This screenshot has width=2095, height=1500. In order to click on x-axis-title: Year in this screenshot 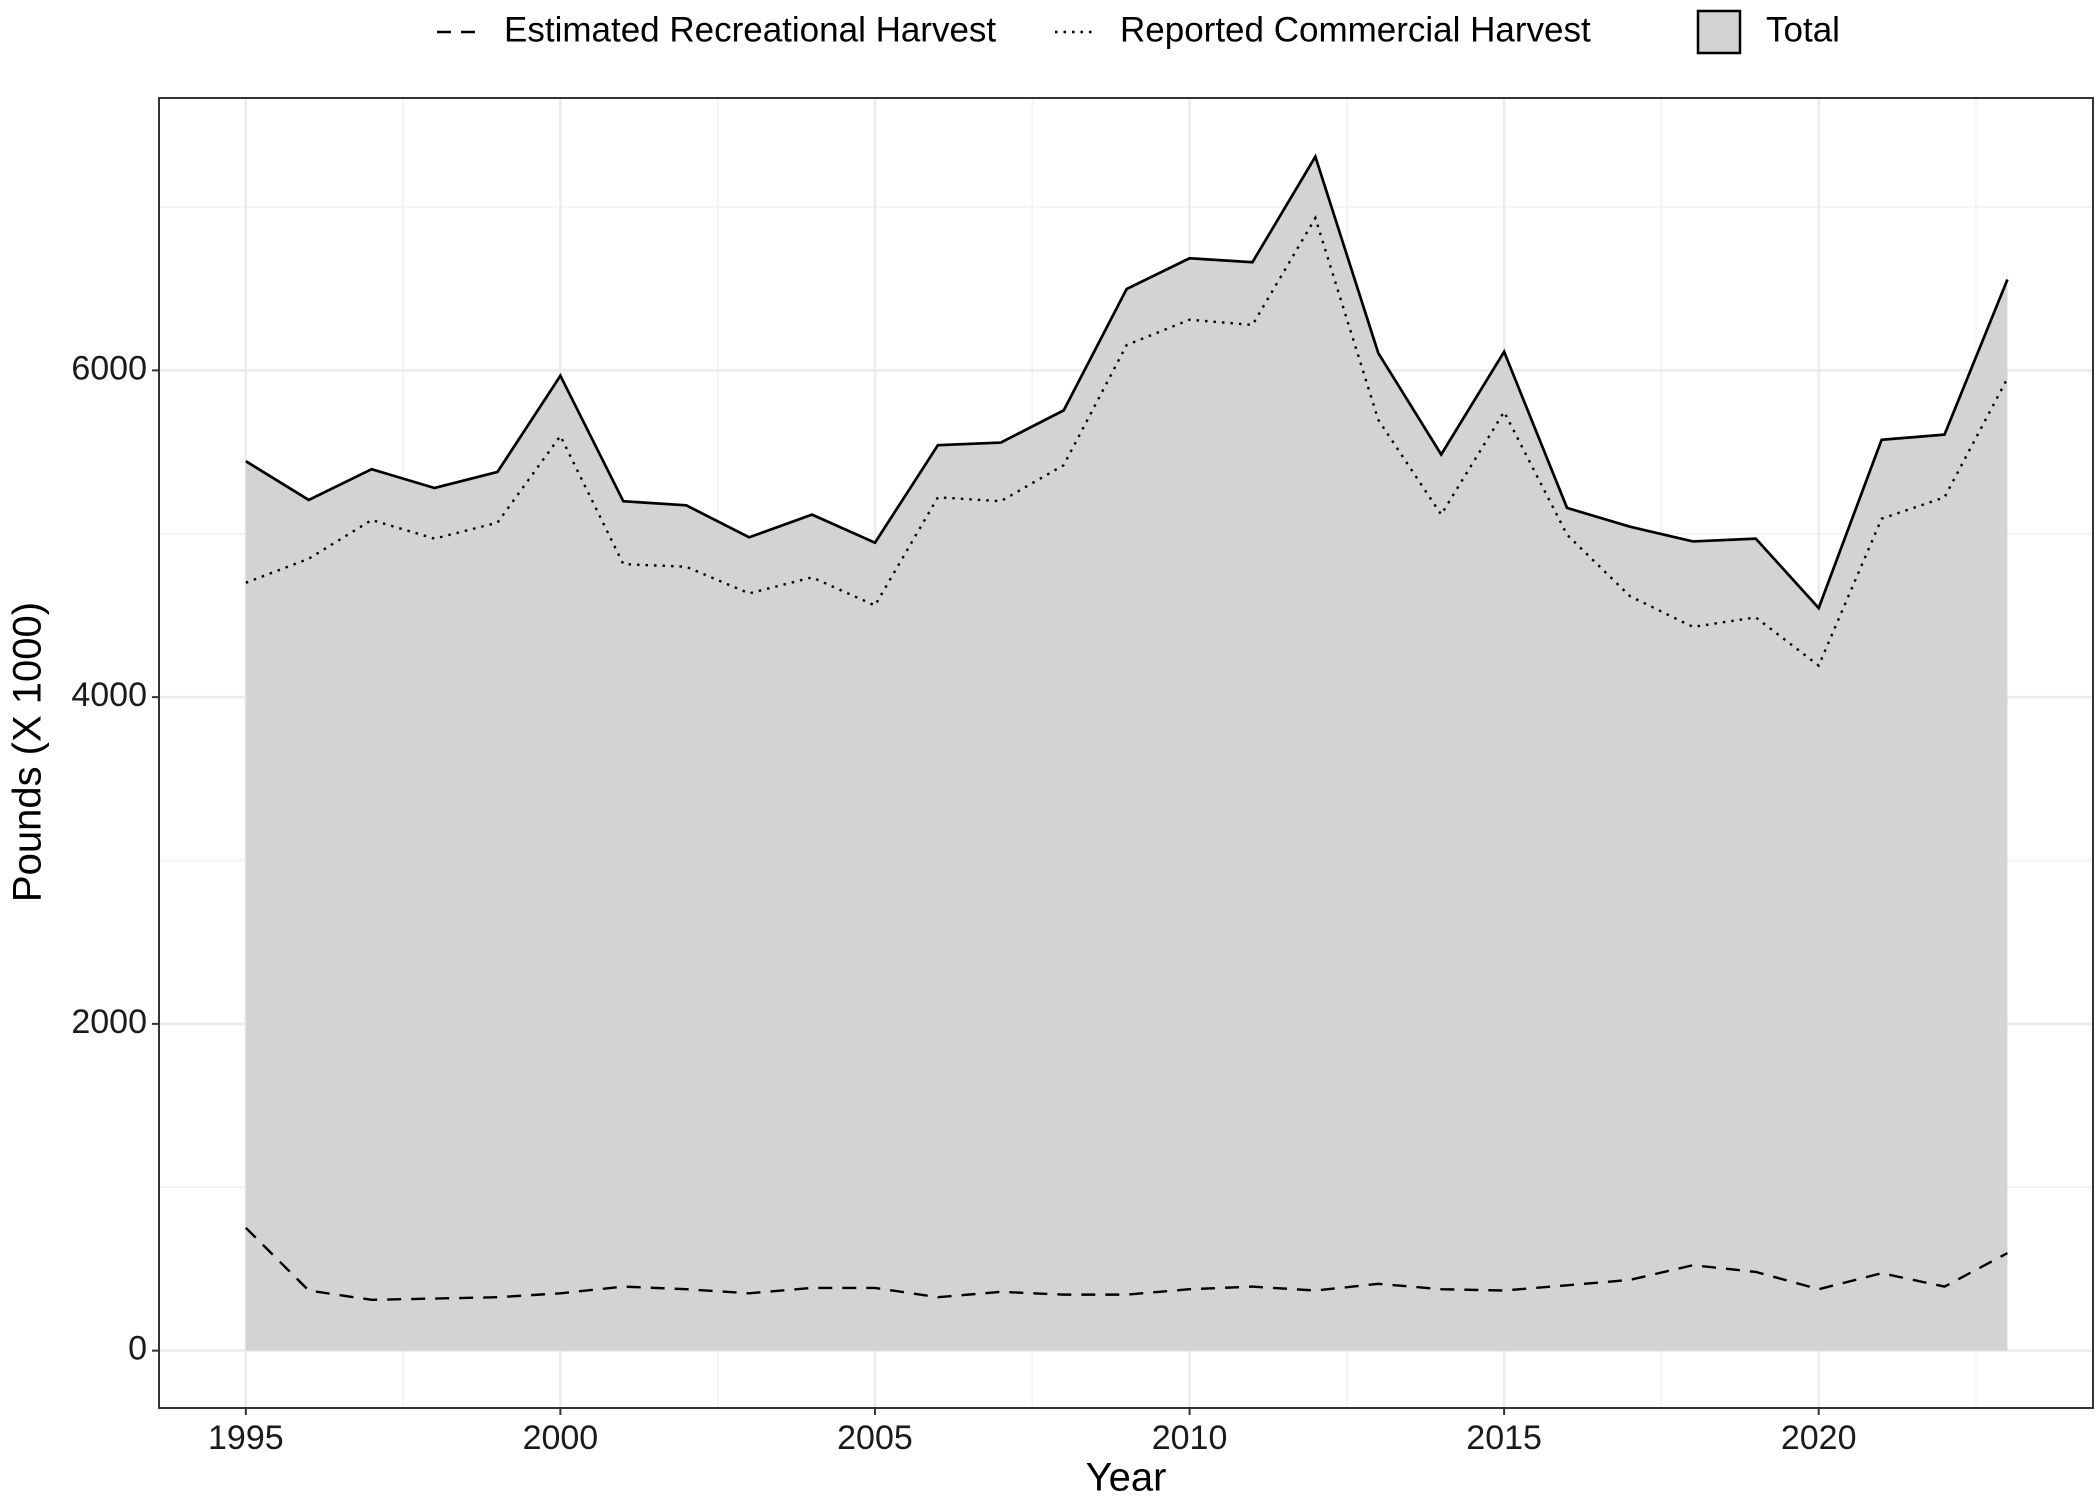, I will do `click(1126, 1478)`.